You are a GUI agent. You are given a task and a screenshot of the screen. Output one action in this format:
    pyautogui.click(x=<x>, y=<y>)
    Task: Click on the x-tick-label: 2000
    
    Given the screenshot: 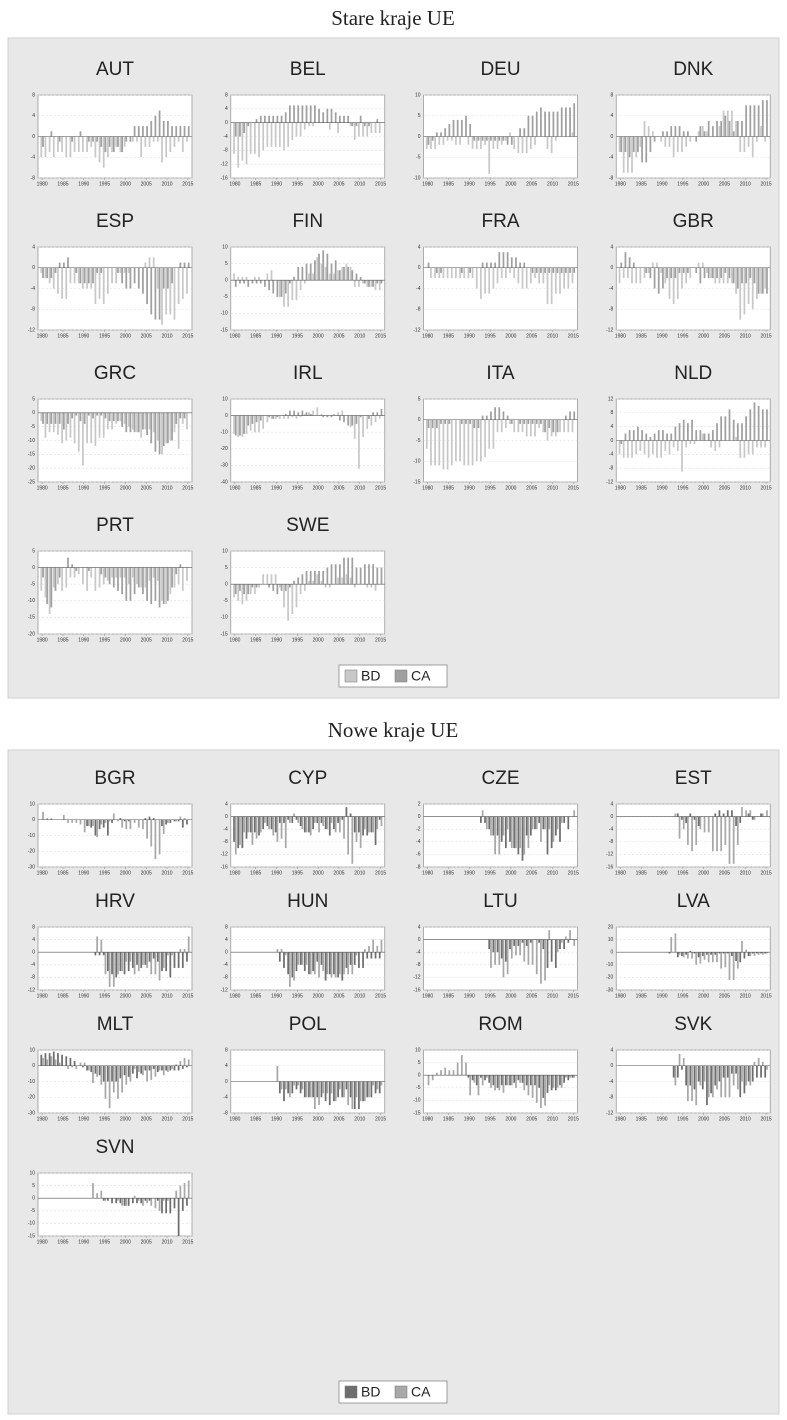 What is the action you would take?
    pyautogui.click(x=510, y=184)
    